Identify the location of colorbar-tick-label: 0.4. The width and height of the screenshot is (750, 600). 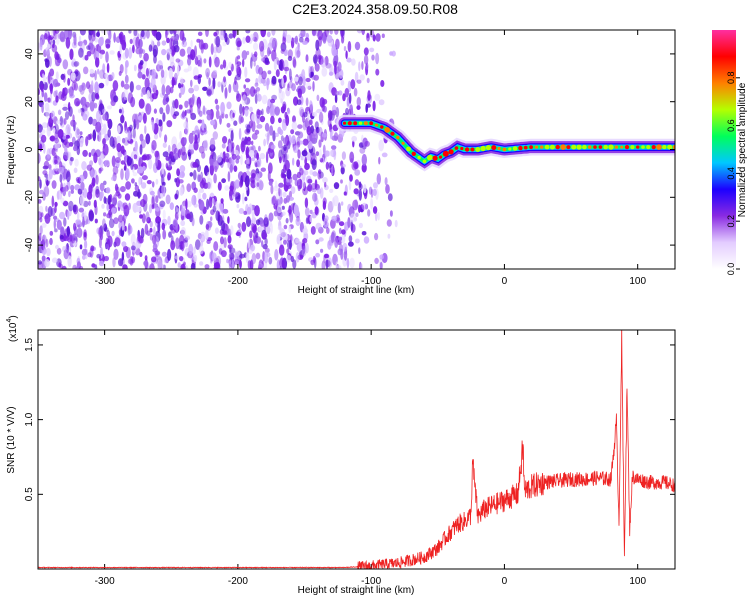
(731, 173).